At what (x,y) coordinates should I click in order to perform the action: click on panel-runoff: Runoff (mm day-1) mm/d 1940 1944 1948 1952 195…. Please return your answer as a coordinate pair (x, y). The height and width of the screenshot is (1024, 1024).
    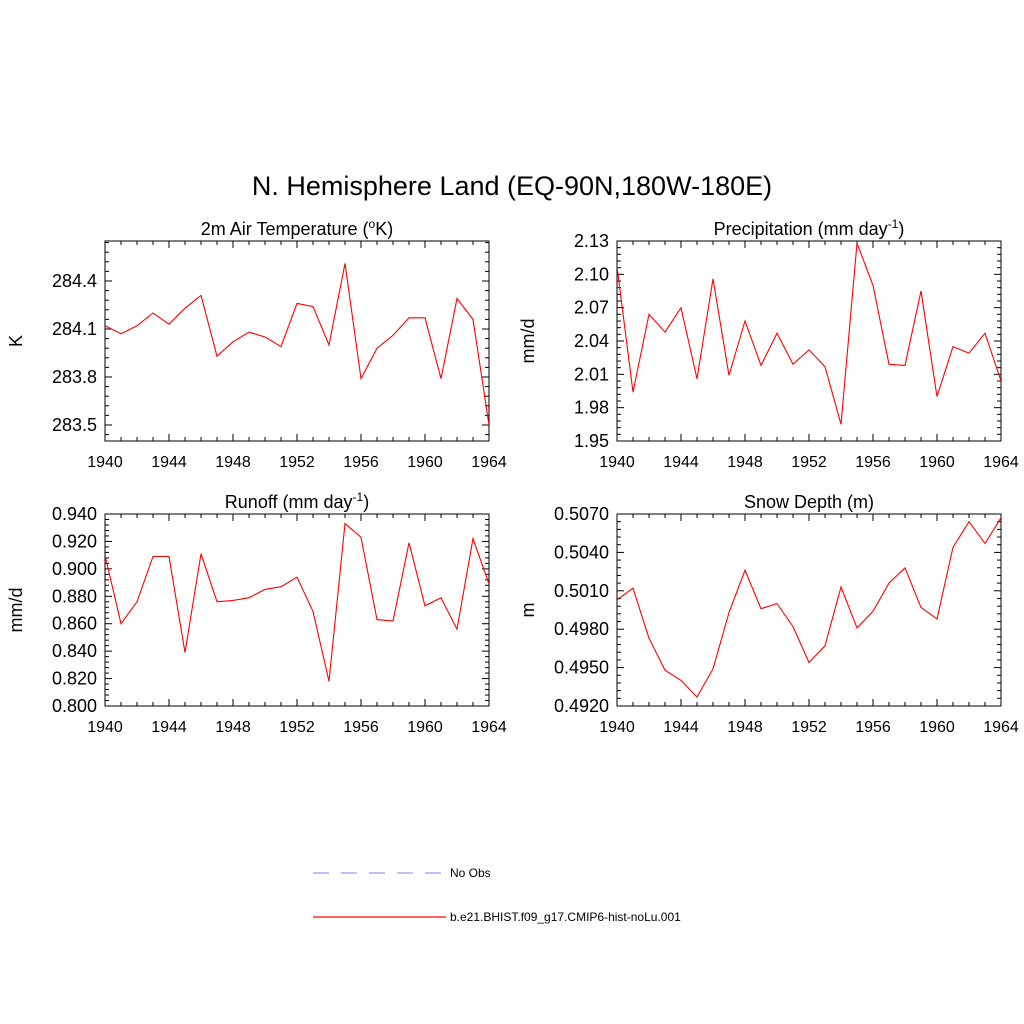
    Looking at the image, I should click on (256, 613).